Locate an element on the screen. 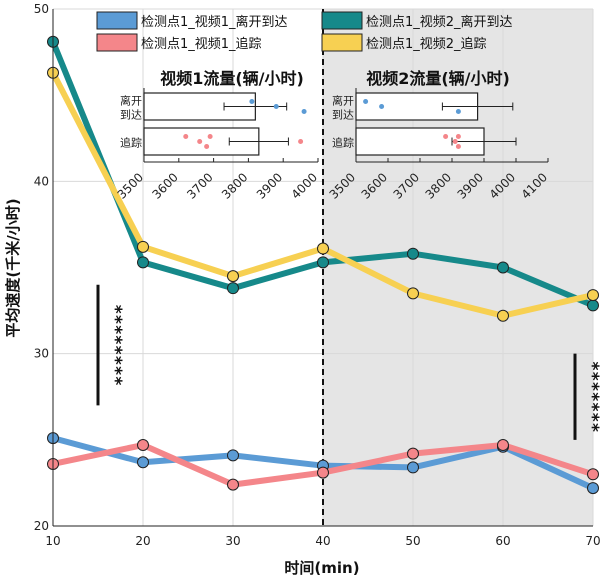 This screenshot has width=600, height=580. y-tick-label: 30 is located at coordinates (41, 354).